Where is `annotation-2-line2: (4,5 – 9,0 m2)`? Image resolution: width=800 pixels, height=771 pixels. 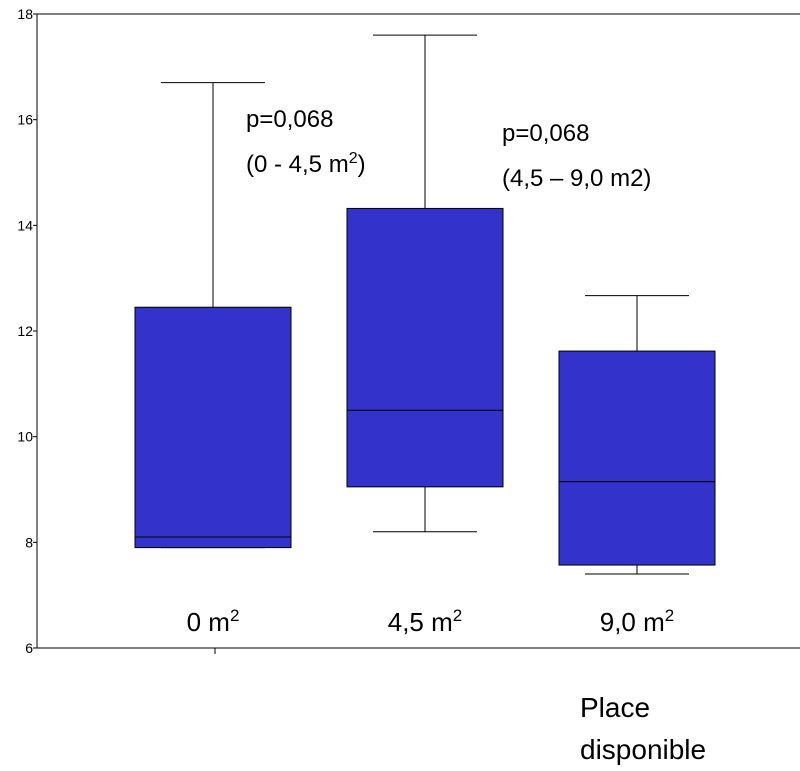 annotation-2-line2: (4,5 – 9,0 m2) is located at coordinates (576, 178).